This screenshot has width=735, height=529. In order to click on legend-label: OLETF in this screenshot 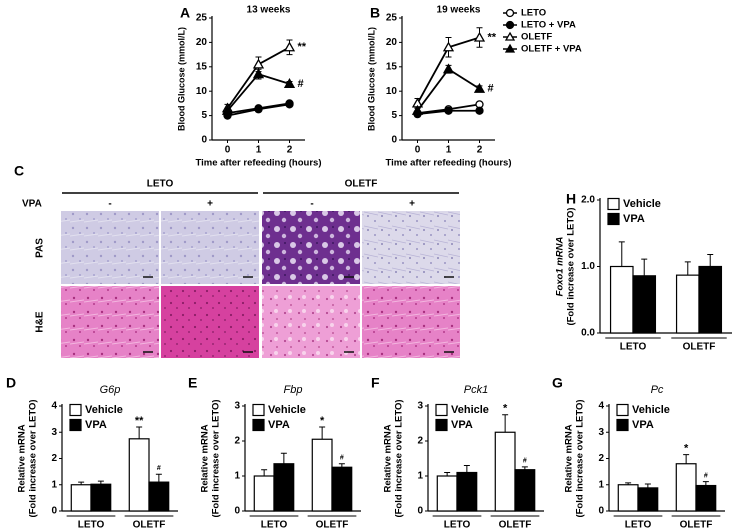, I will do `click(536, 37)`.